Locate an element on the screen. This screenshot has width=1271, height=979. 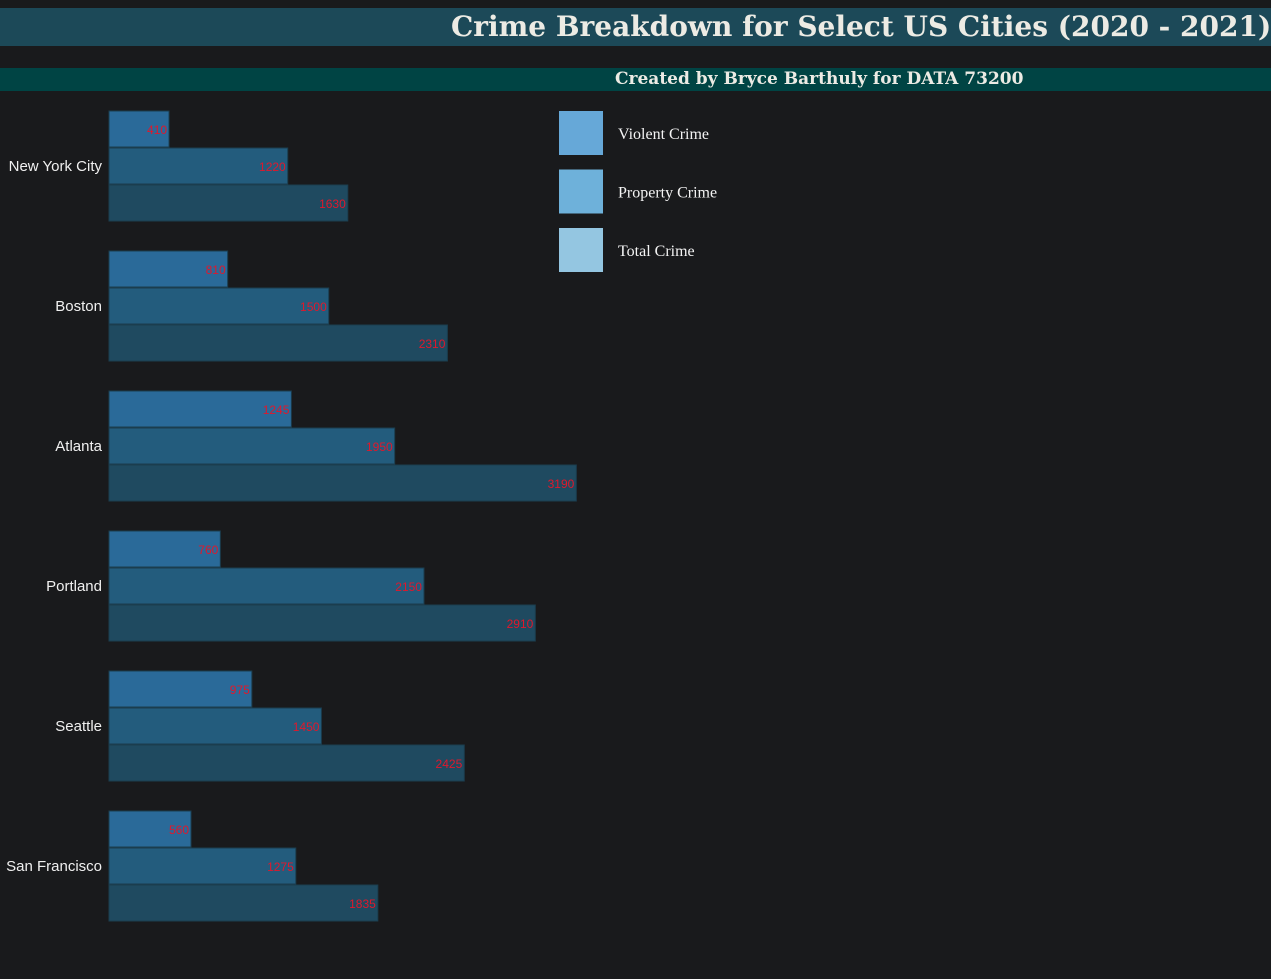
value-label-total-crime-san-francisco: 1835 is located at coordinates (362, 904).